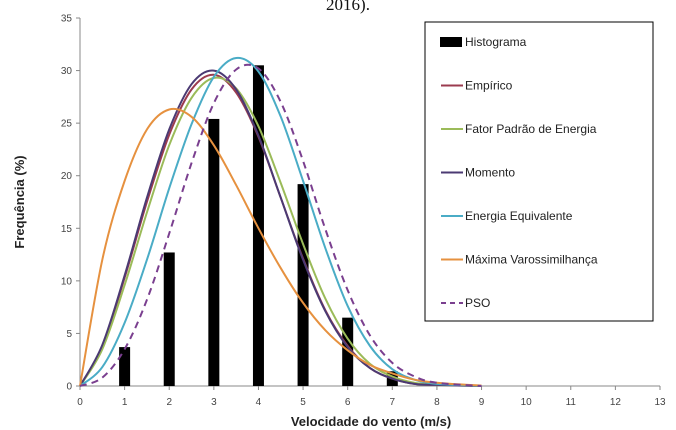 Image resolution: width=676 pixels, height=430 pixels. Describe the element at coordinates (80, 402) in the screenshot. I see `x-tick-label: 0` at that location.